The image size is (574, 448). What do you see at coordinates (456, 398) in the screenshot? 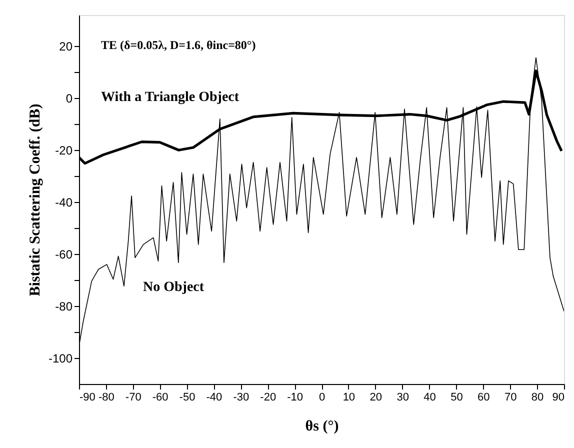
I see `x-tick-label: 50` at bounding box center [456, 398].